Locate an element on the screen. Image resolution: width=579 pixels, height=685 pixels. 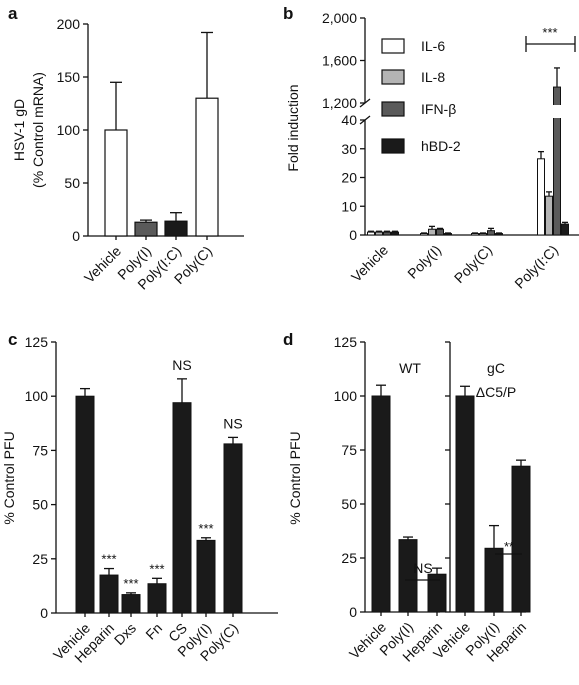
y-axis-title: HSV-1 gD is located at coordinates (19, 130).